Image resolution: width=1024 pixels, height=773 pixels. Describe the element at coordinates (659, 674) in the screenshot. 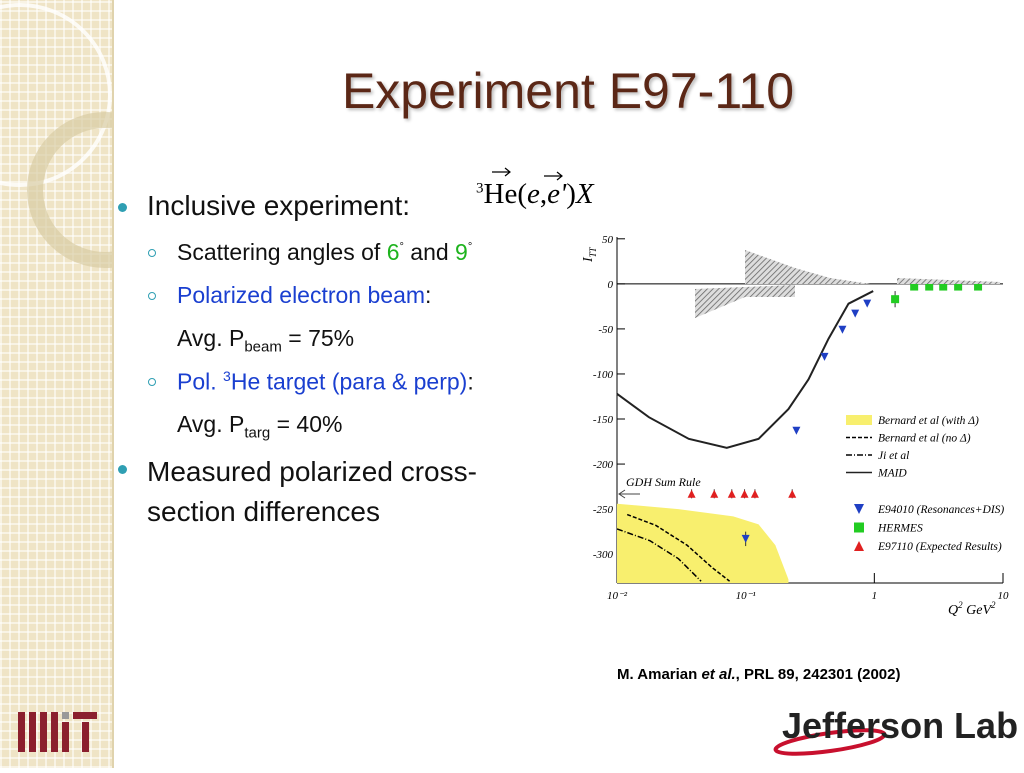

I see `text: M. Amarian` at that location.